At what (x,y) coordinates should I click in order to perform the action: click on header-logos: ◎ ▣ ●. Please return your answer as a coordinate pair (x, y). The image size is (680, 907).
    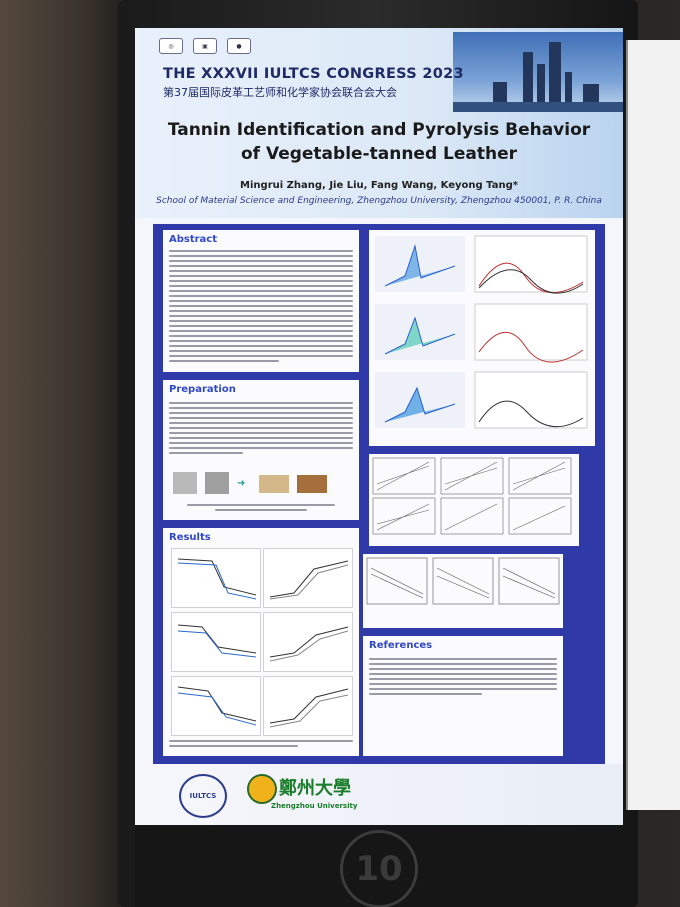
    Looking at the image, I should click on (205, 46).